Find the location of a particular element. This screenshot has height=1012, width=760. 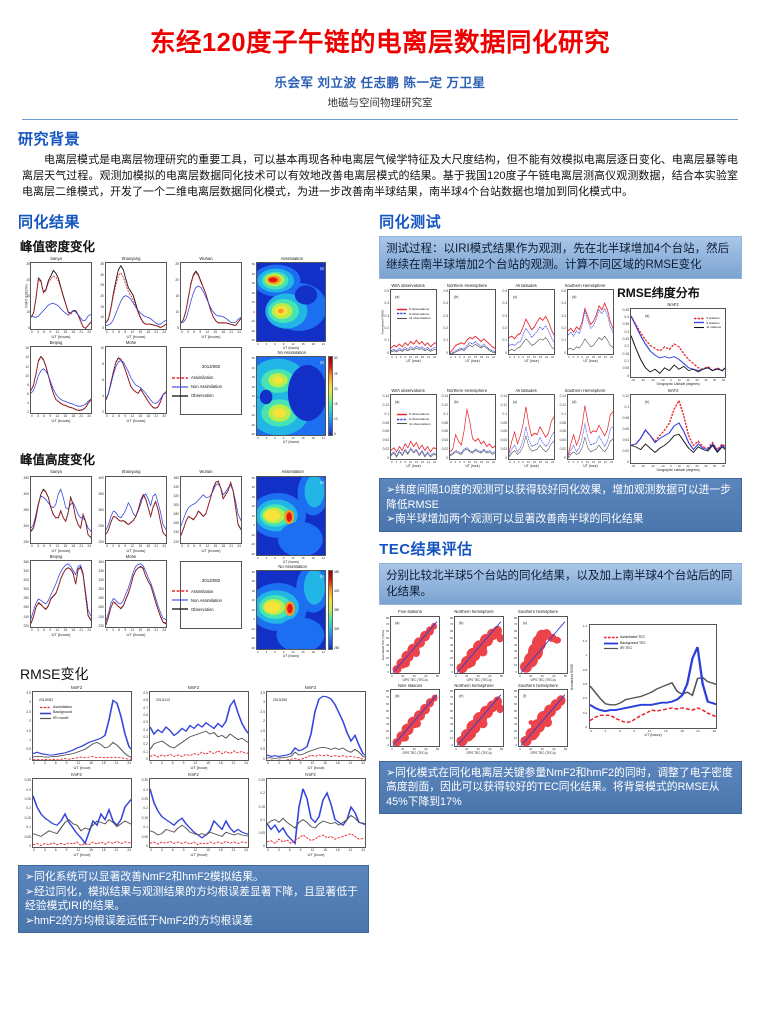

y-axis-ticks: 3.5 3 2.5 2 1.5 1 0.5 0 is located at coordinates (28, 725).